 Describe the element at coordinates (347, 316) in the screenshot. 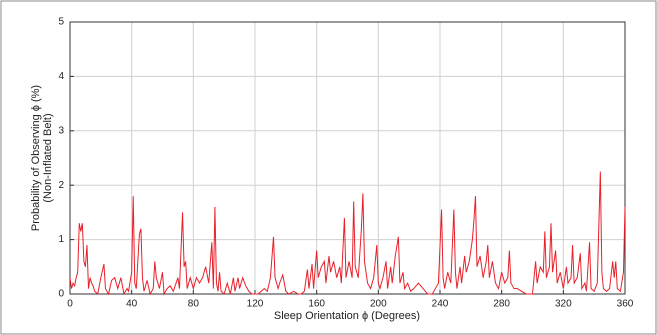

I see `x-axis-label: Sleep Orientation ϕ (Degrees)` at that location.